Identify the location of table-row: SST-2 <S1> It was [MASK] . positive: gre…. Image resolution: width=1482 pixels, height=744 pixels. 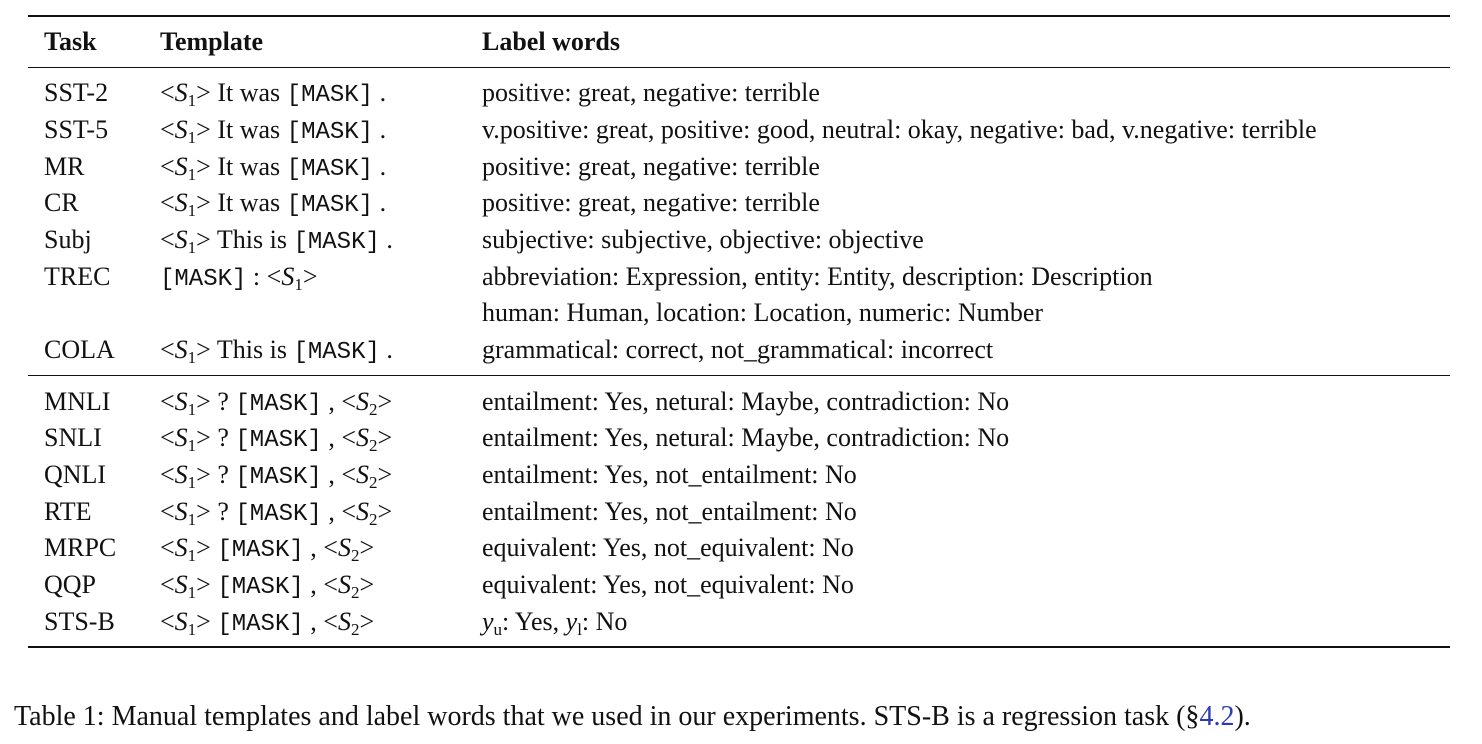
(741, 93).